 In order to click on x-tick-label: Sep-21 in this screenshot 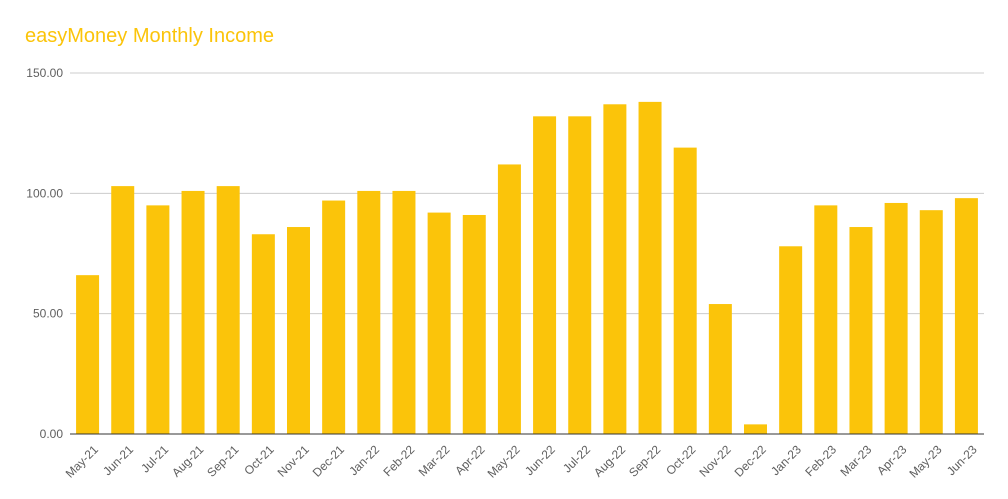, I will do `click(222, 460)`.